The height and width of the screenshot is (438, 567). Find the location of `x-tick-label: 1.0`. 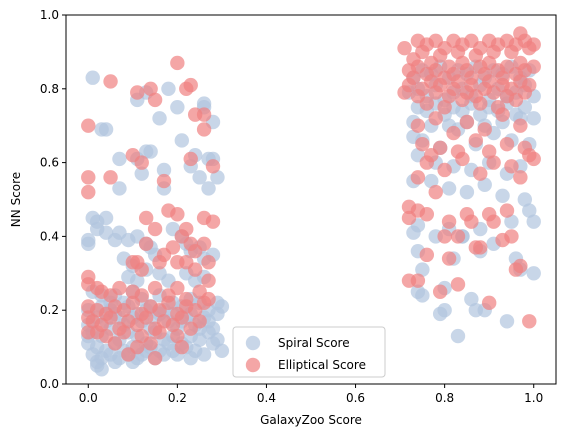

x-tick-label: 1.0 is located at coordinates (533, 398).